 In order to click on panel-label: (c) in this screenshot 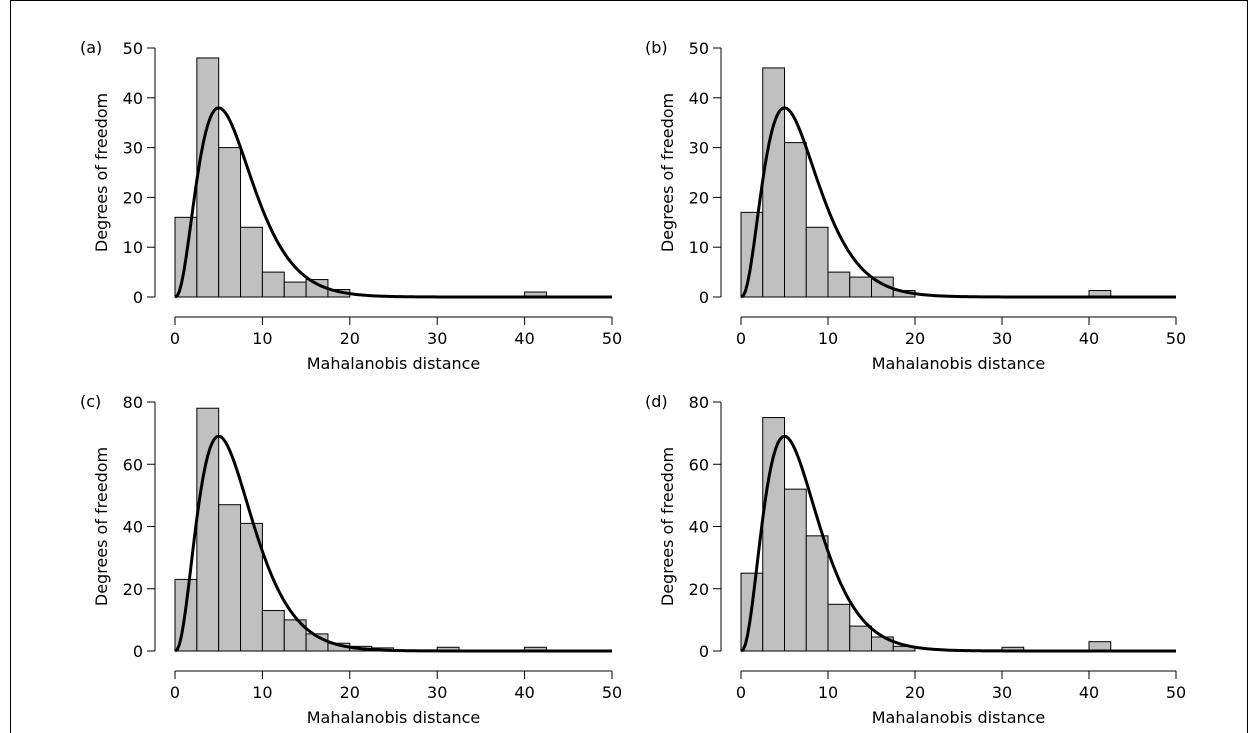, I will do `click(90, 401)`.